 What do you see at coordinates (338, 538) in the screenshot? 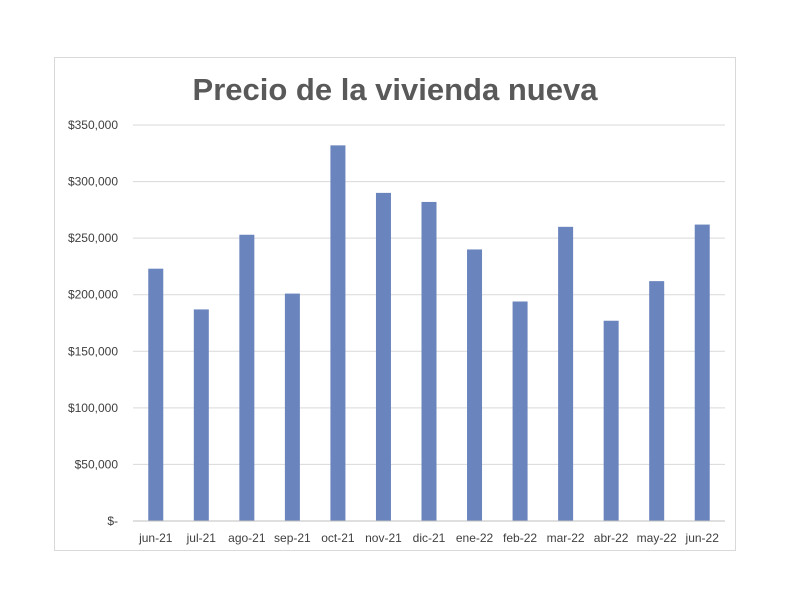
I see `x-tick-label: oct-21` at bounding box center [338, 538].